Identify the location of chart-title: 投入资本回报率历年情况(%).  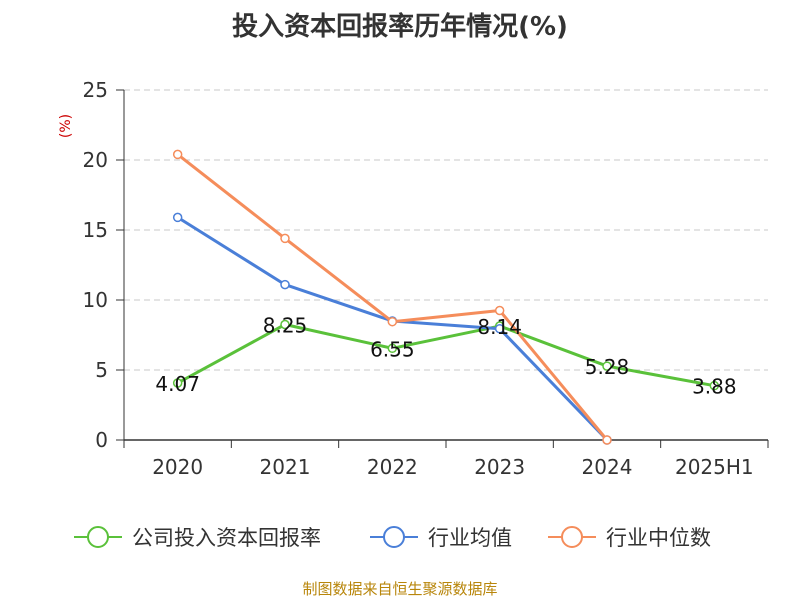
(400, 27).